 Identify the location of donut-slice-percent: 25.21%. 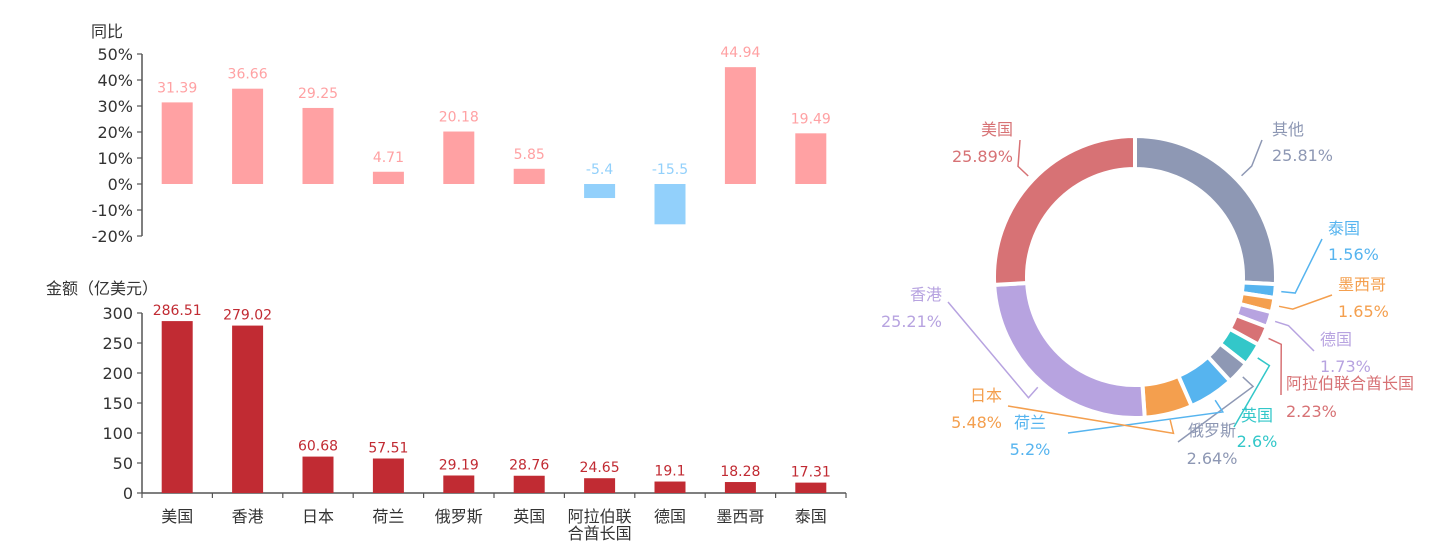
(911, 321).